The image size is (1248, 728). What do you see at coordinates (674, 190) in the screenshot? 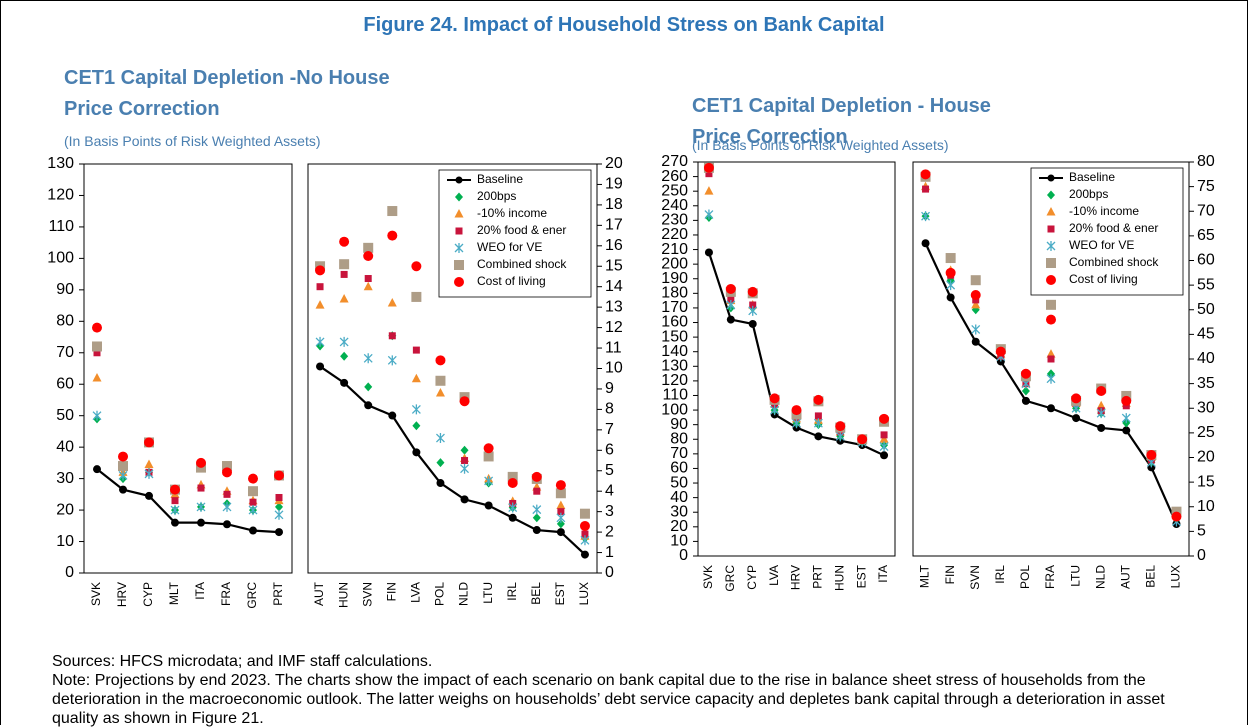
I see `y-tick-label: 250` at bounding box center [674, 190].